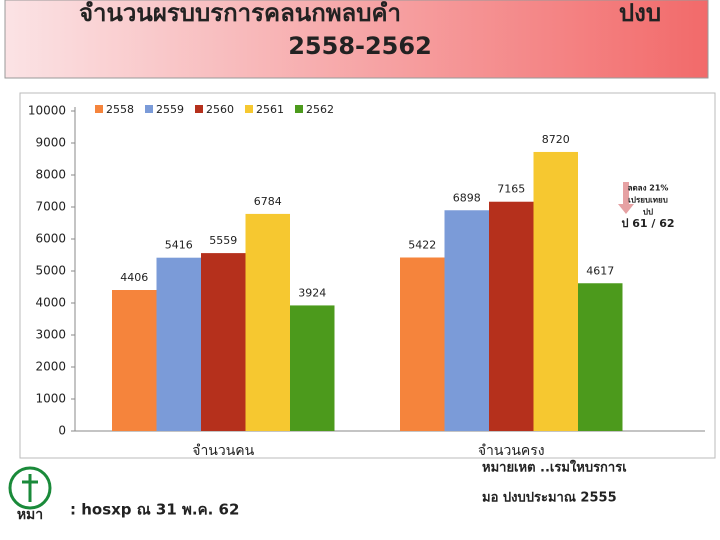 The height and width of the screenshot is (540, 720). I want to click on legend-label: 2558, so click(120, 109).